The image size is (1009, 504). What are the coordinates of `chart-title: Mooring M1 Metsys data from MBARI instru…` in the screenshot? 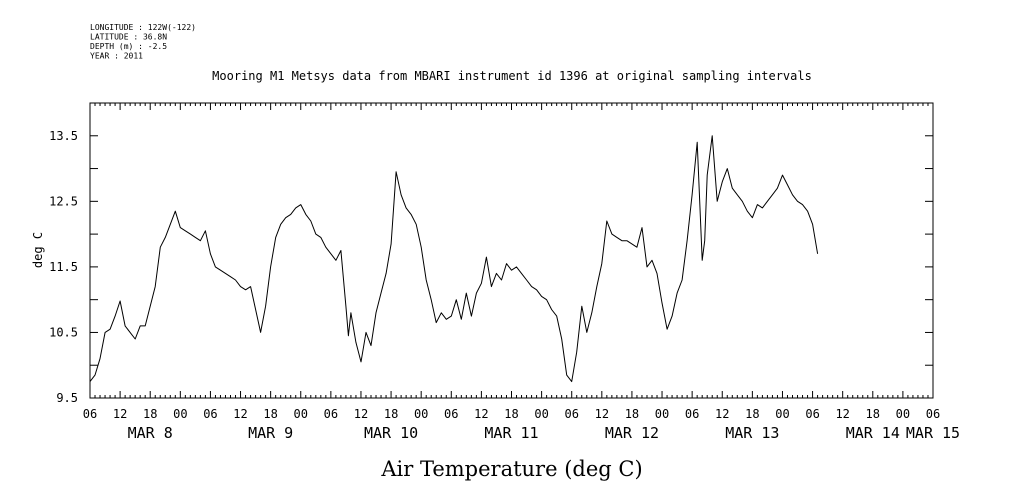 It's located at (512, 76).